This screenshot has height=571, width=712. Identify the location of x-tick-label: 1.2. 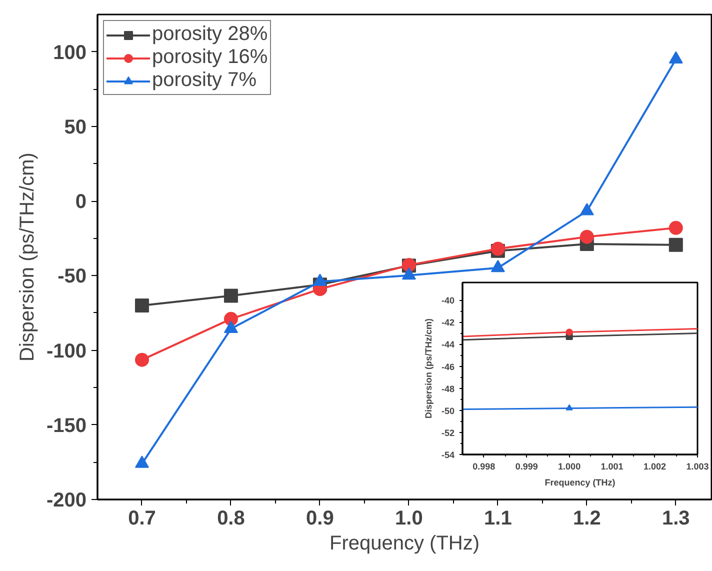
(587, 519).